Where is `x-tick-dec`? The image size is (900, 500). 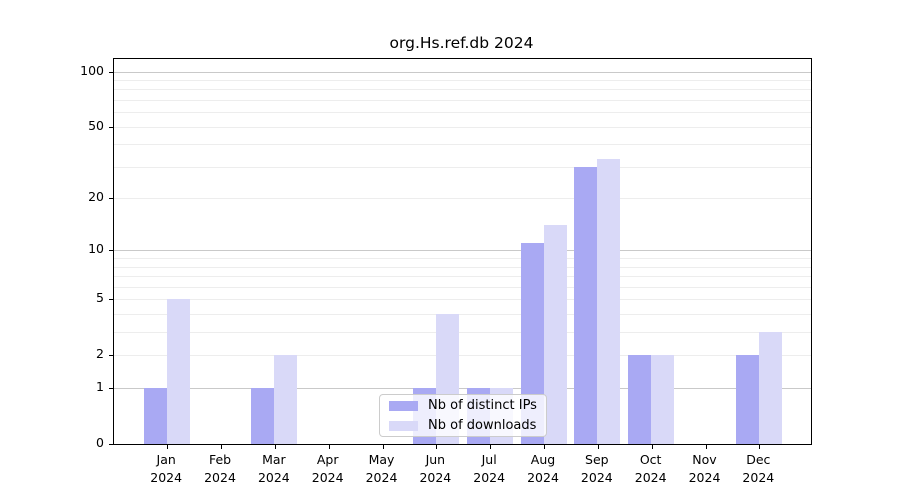 x-tick-dec is located at coordinates (760, 446).